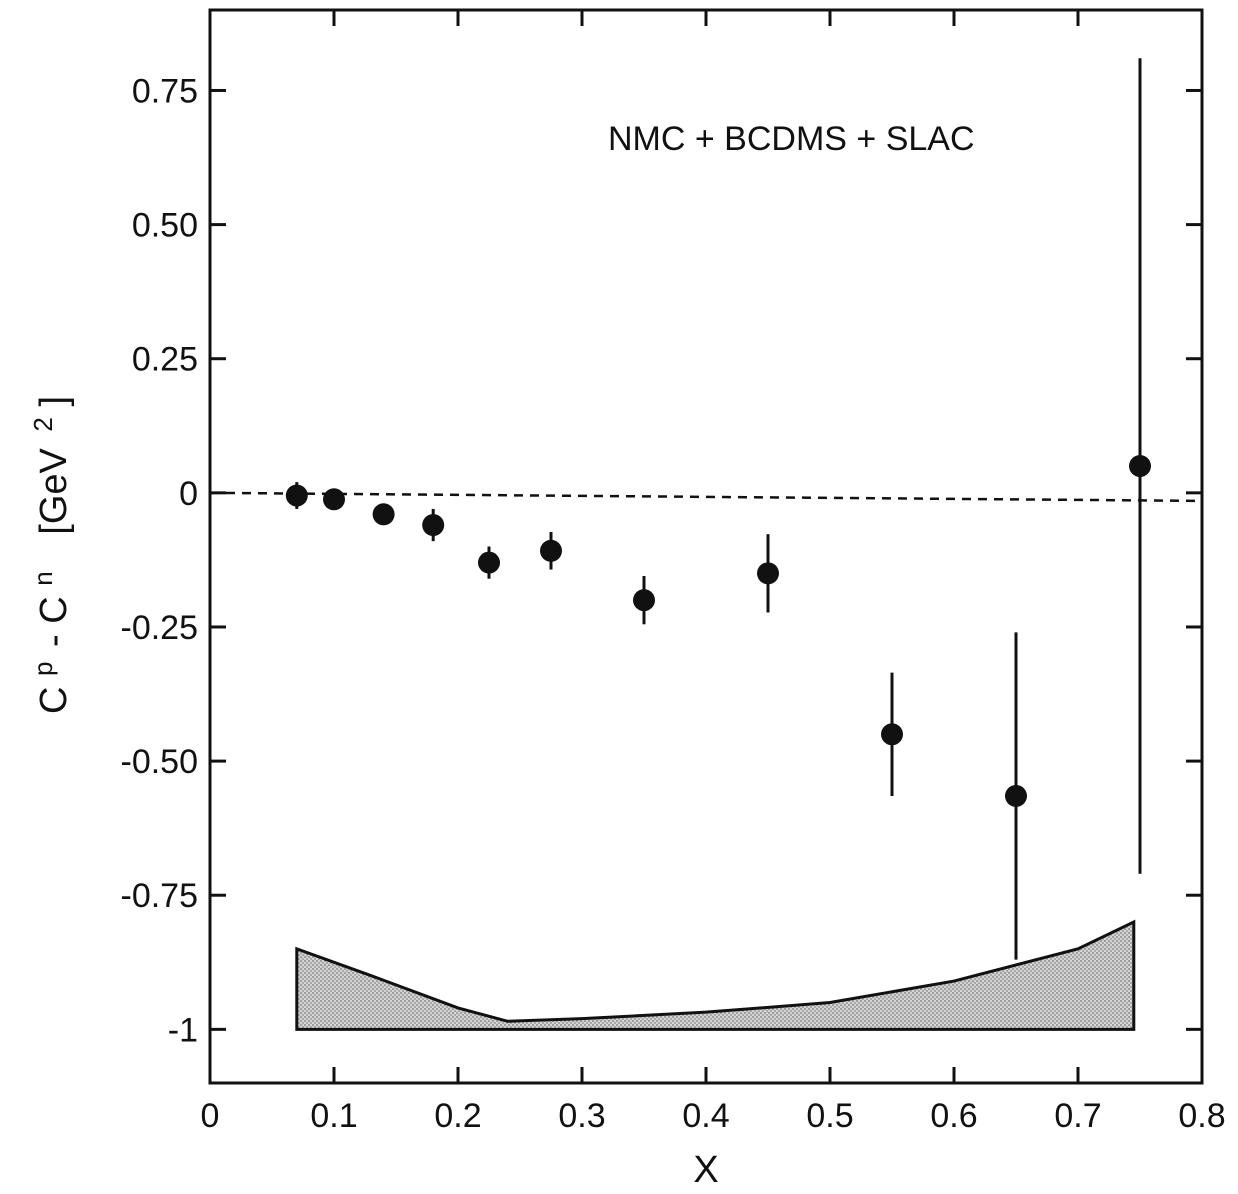  Describe the element at coordinates (43, 669) in the screenshot. I see `y-axis-title-superscript-p: p` at that location.